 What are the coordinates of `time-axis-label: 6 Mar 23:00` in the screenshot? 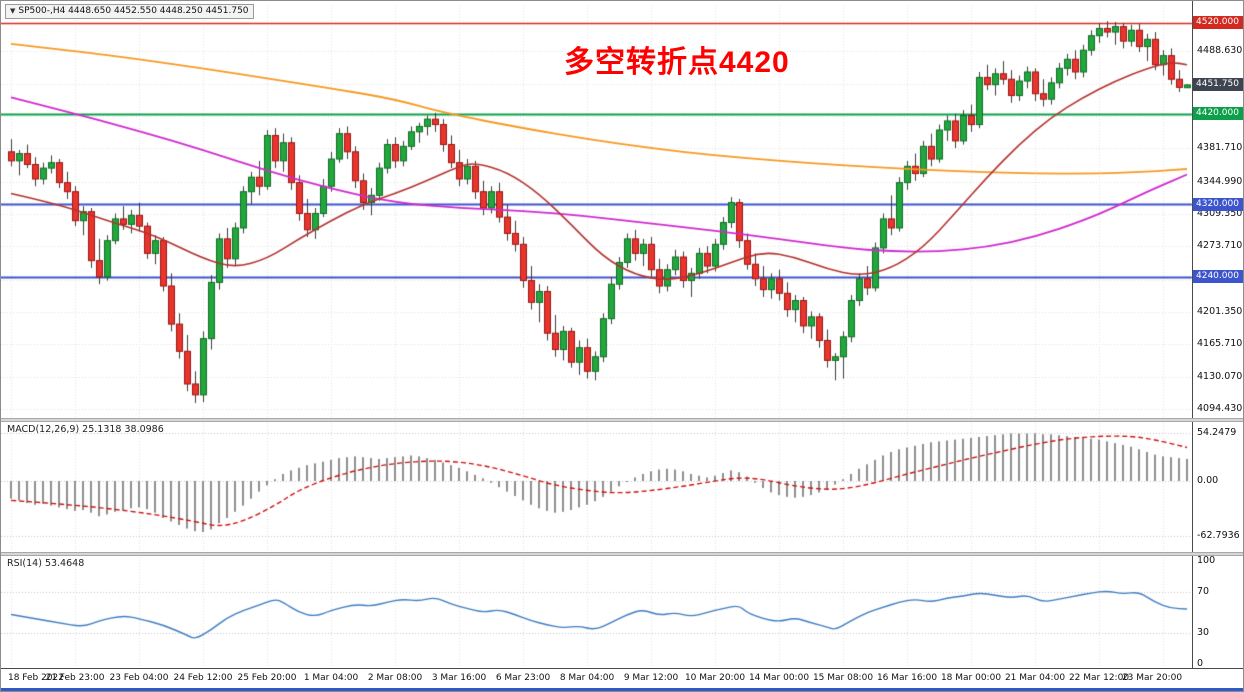 It's located at (523, 678).